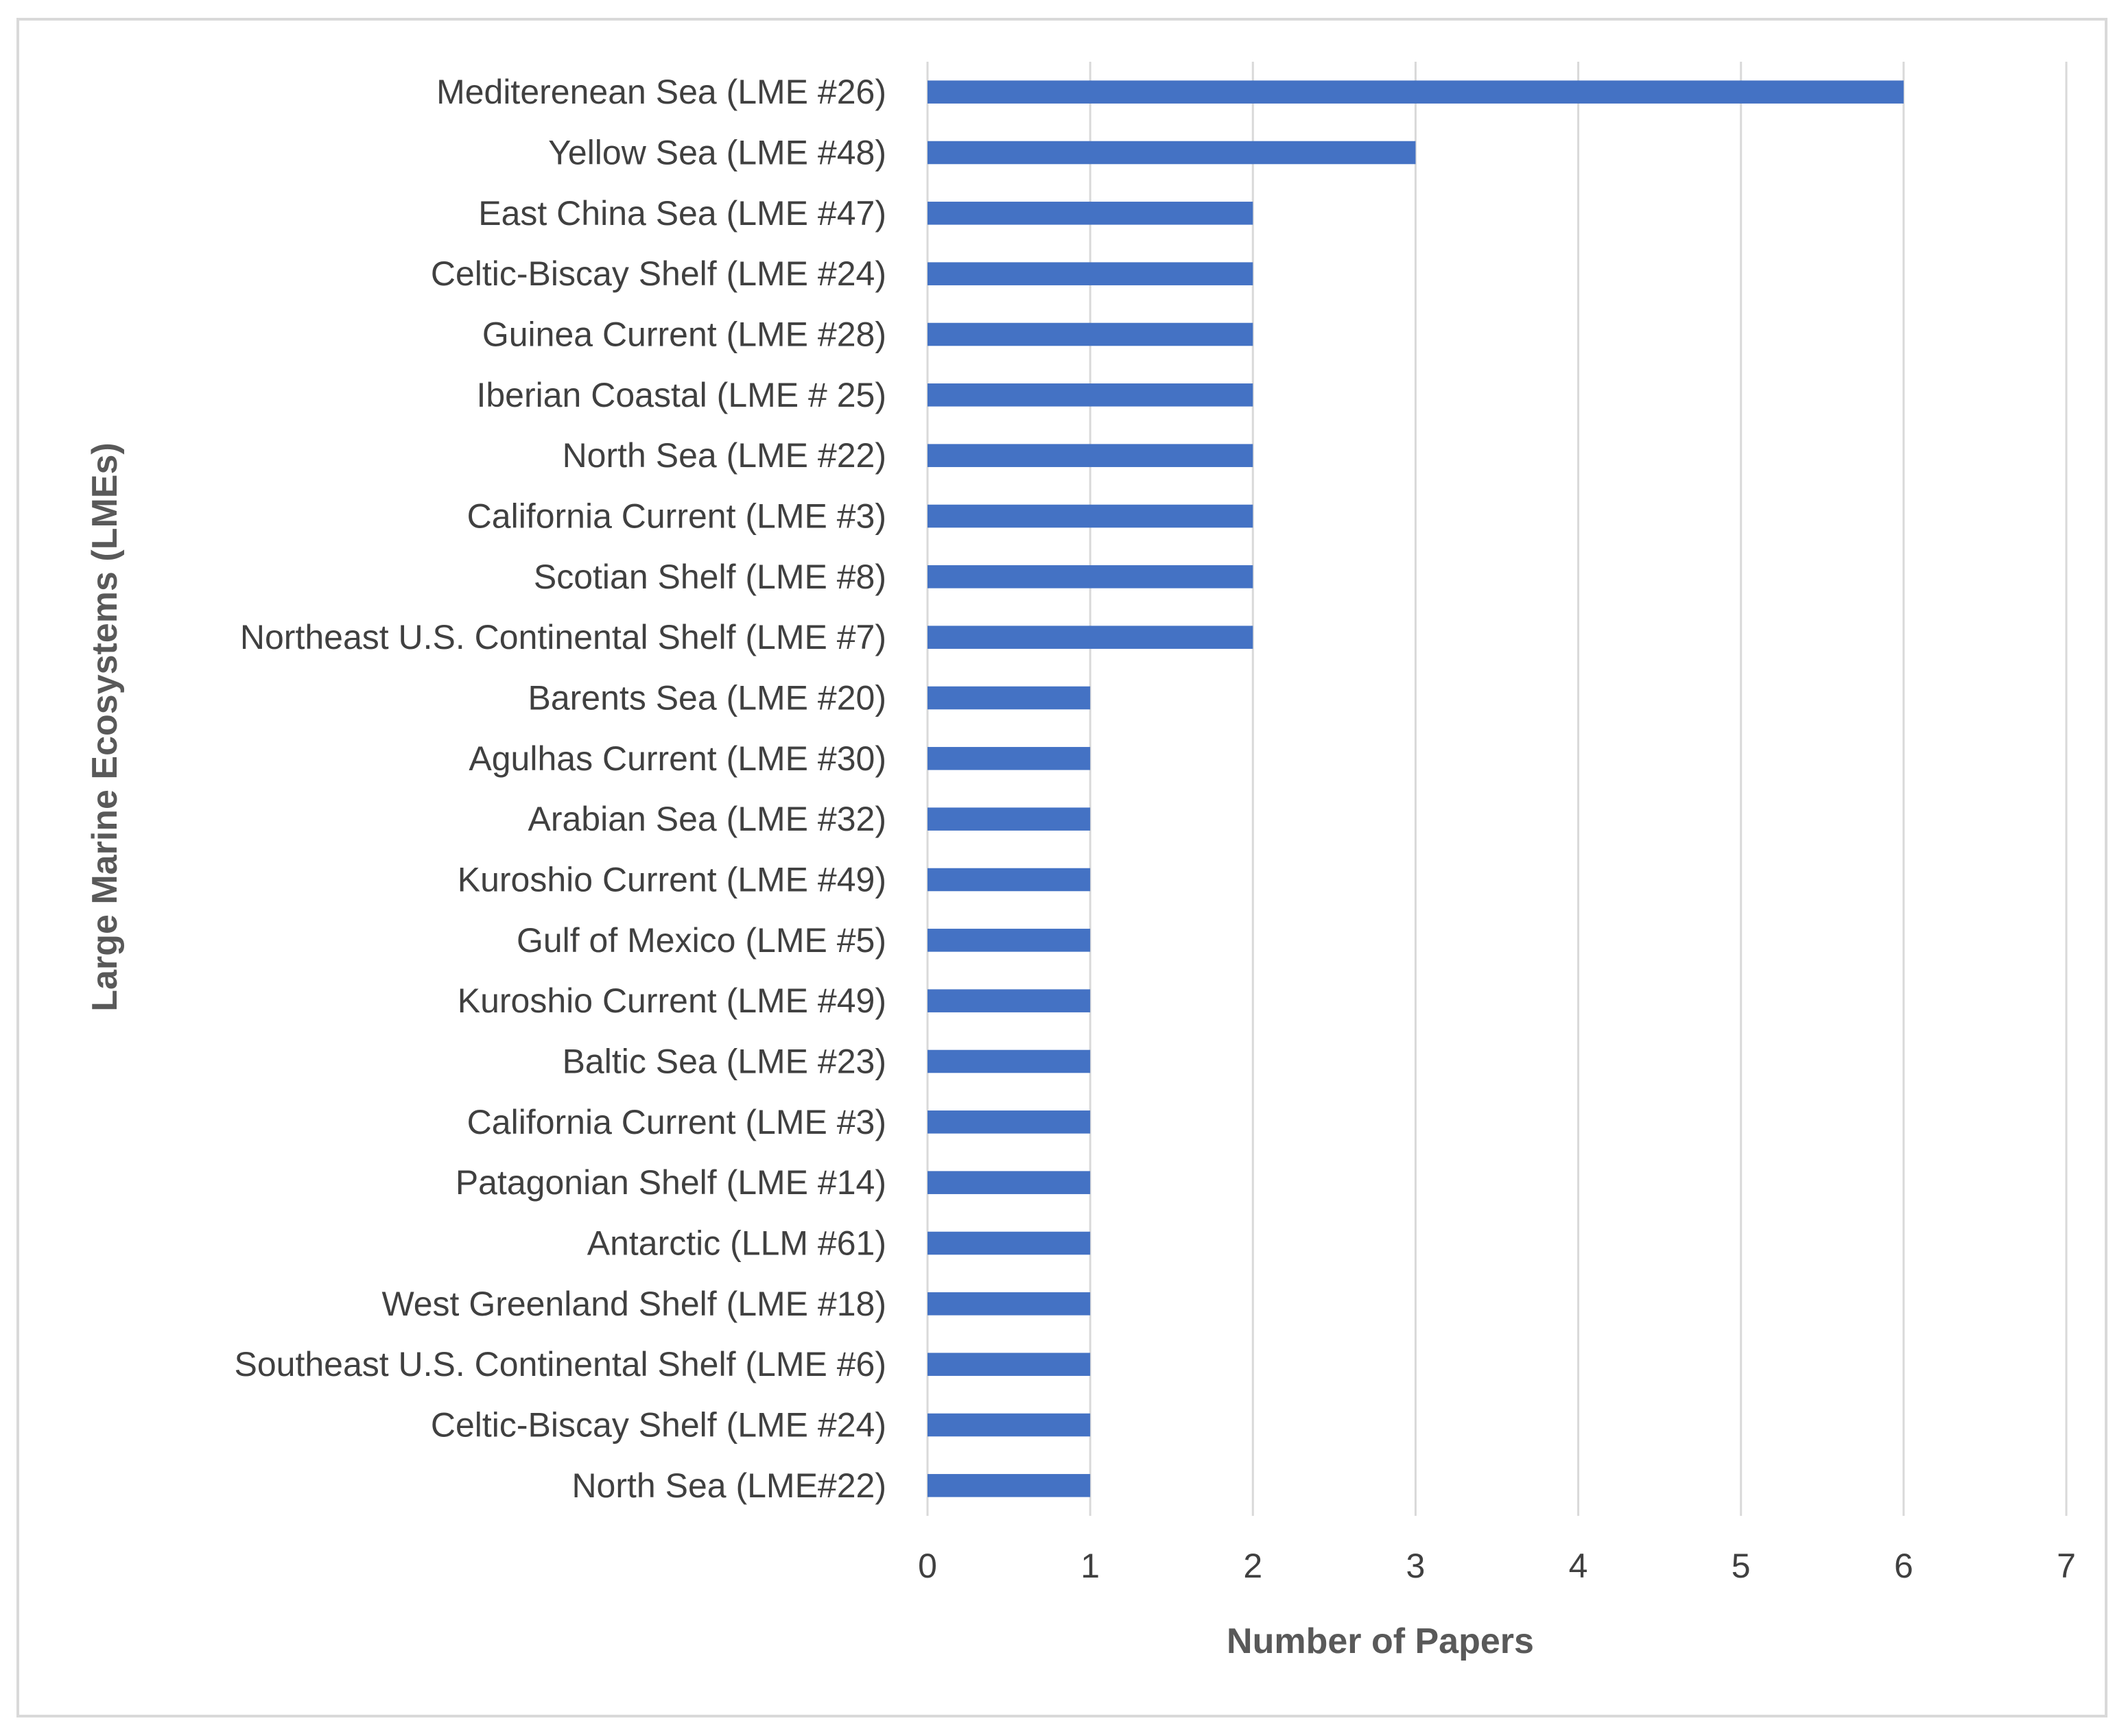 The height and width of the screenshot is (1736, 2126). What do you see at coordinates (1090, 1566) in the screenshot?
I see `x-tick-label: 1` at bounding box center [1090, 1566].